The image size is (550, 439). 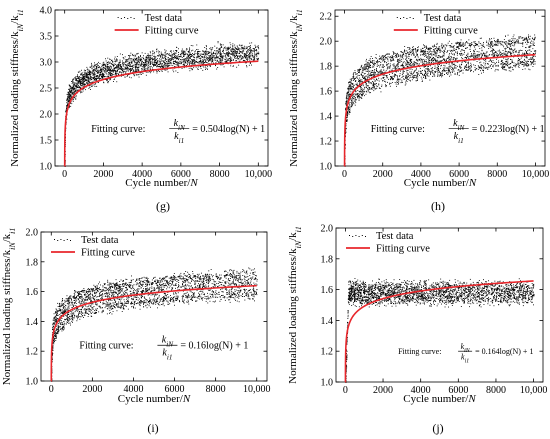 I want to click on y-tick-label: 1.8, so click(x=326, y=67).